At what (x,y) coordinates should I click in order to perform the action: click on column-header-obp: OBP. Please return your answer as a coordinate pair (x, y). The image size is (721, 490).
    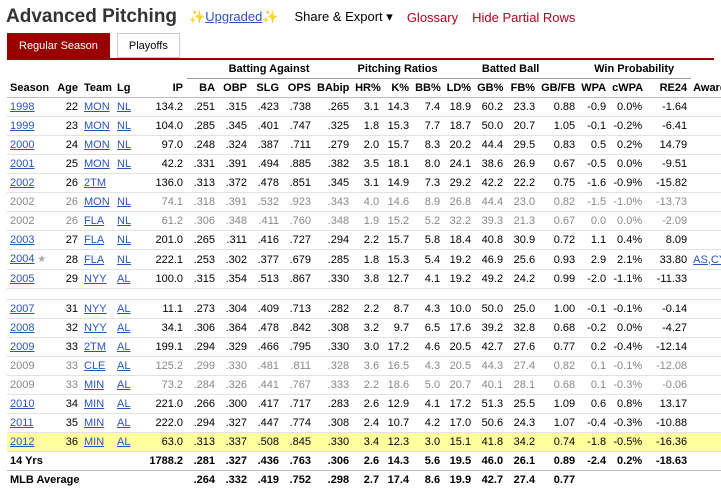
    Looking at the image, I should click on (234, 88).